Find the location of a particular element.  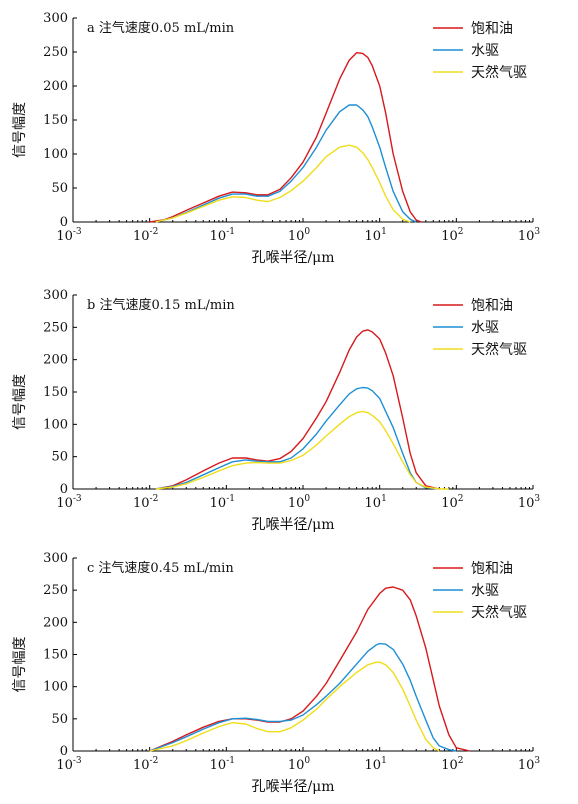

panel-title: a 注气速度0.05 mL/min is located at coordinates (161, 28).